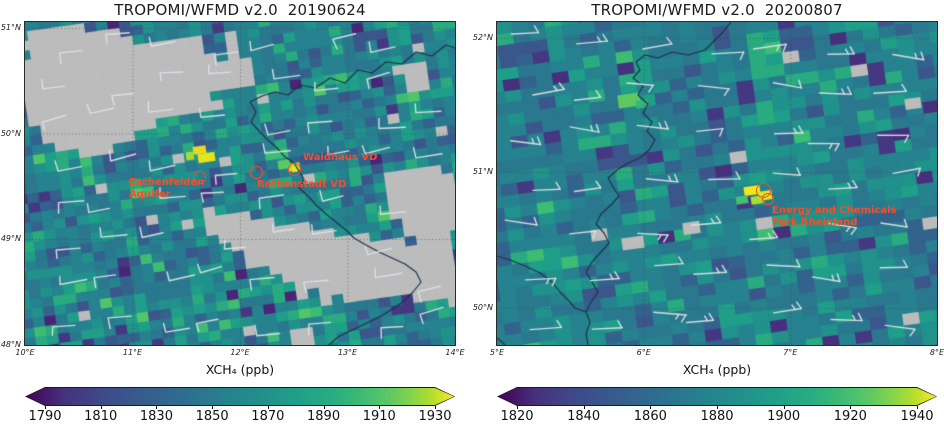 The height and width of the screenshot is (431, 944). I want to click on colorbar-tick-label: 1910, so click(379, 416).